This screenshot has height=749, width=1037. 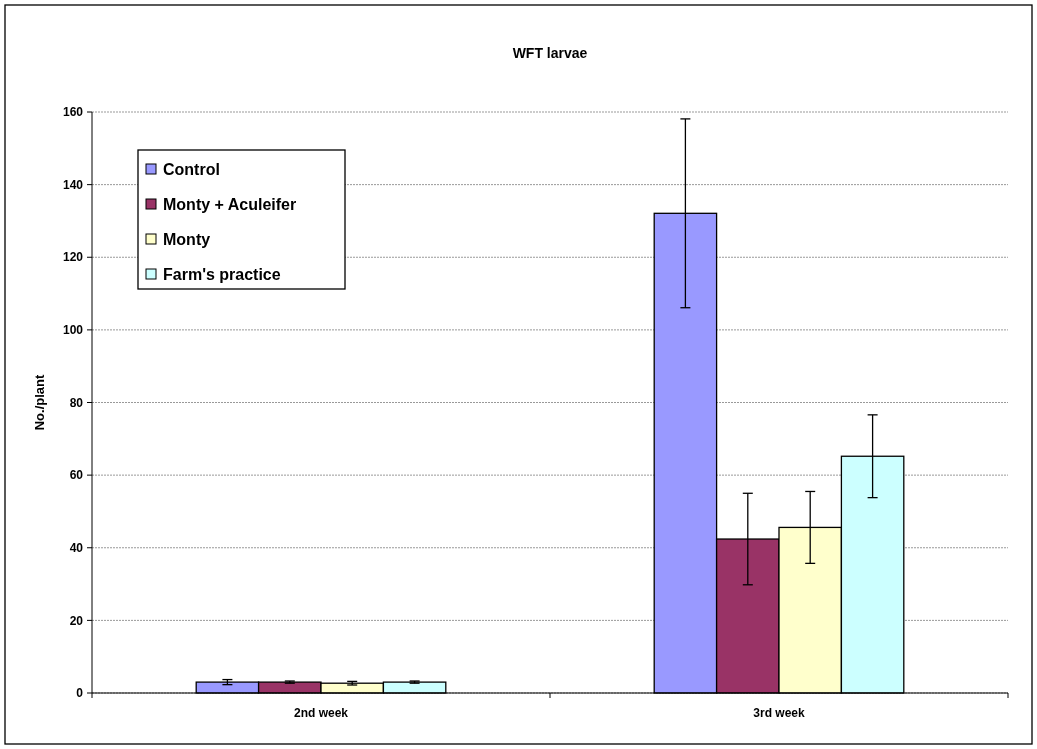 What do you see at coordinates (73, 184) in the screenshot?
I see `y-tick-label: 140` at bounding box center [73, 184].